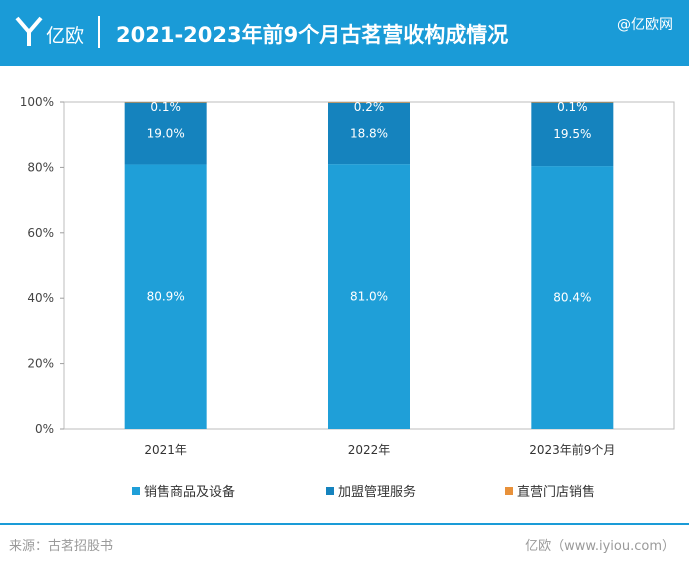 Image resolution: width=689 pixels, height=566 pixels. I want to click on x-tick-label: 2022年, so click(369, 450).